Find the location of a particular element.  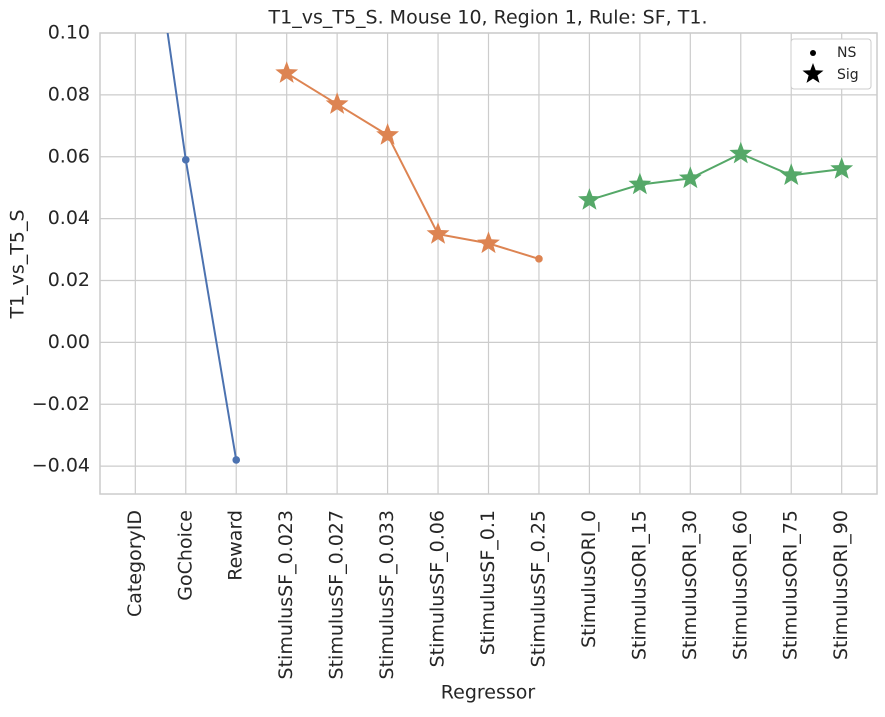

x-tick-label: StimulusORI_30 is located at coordinates (690, 585).